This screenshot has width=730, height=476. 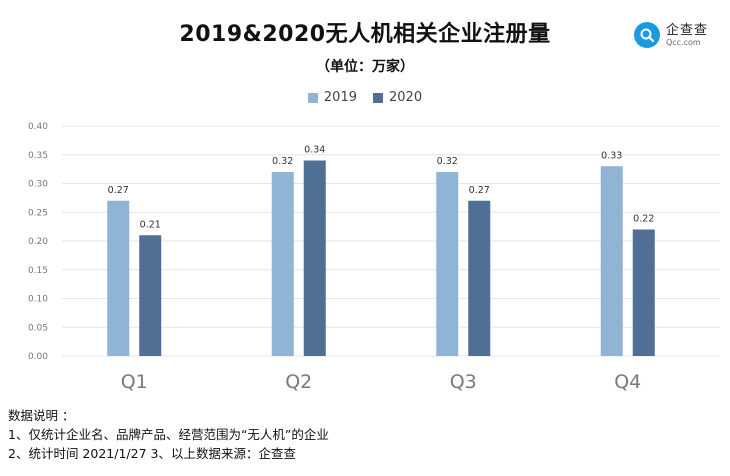 What do you see at coordinates (314, 258) in the screenshot?
I see `bar-2020-Q2` at bounding box center [314, 258].